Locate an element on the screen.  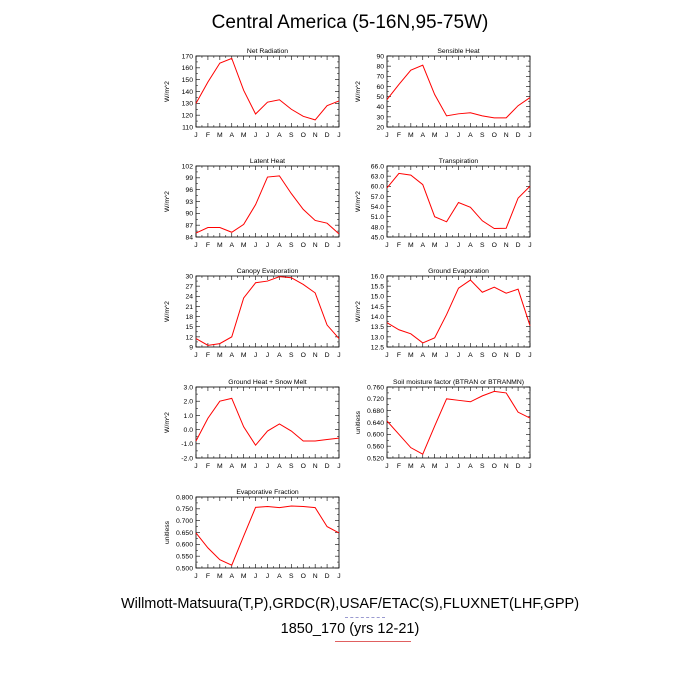
y-tick-label: 0.550 is located at coordinates (184, 557).